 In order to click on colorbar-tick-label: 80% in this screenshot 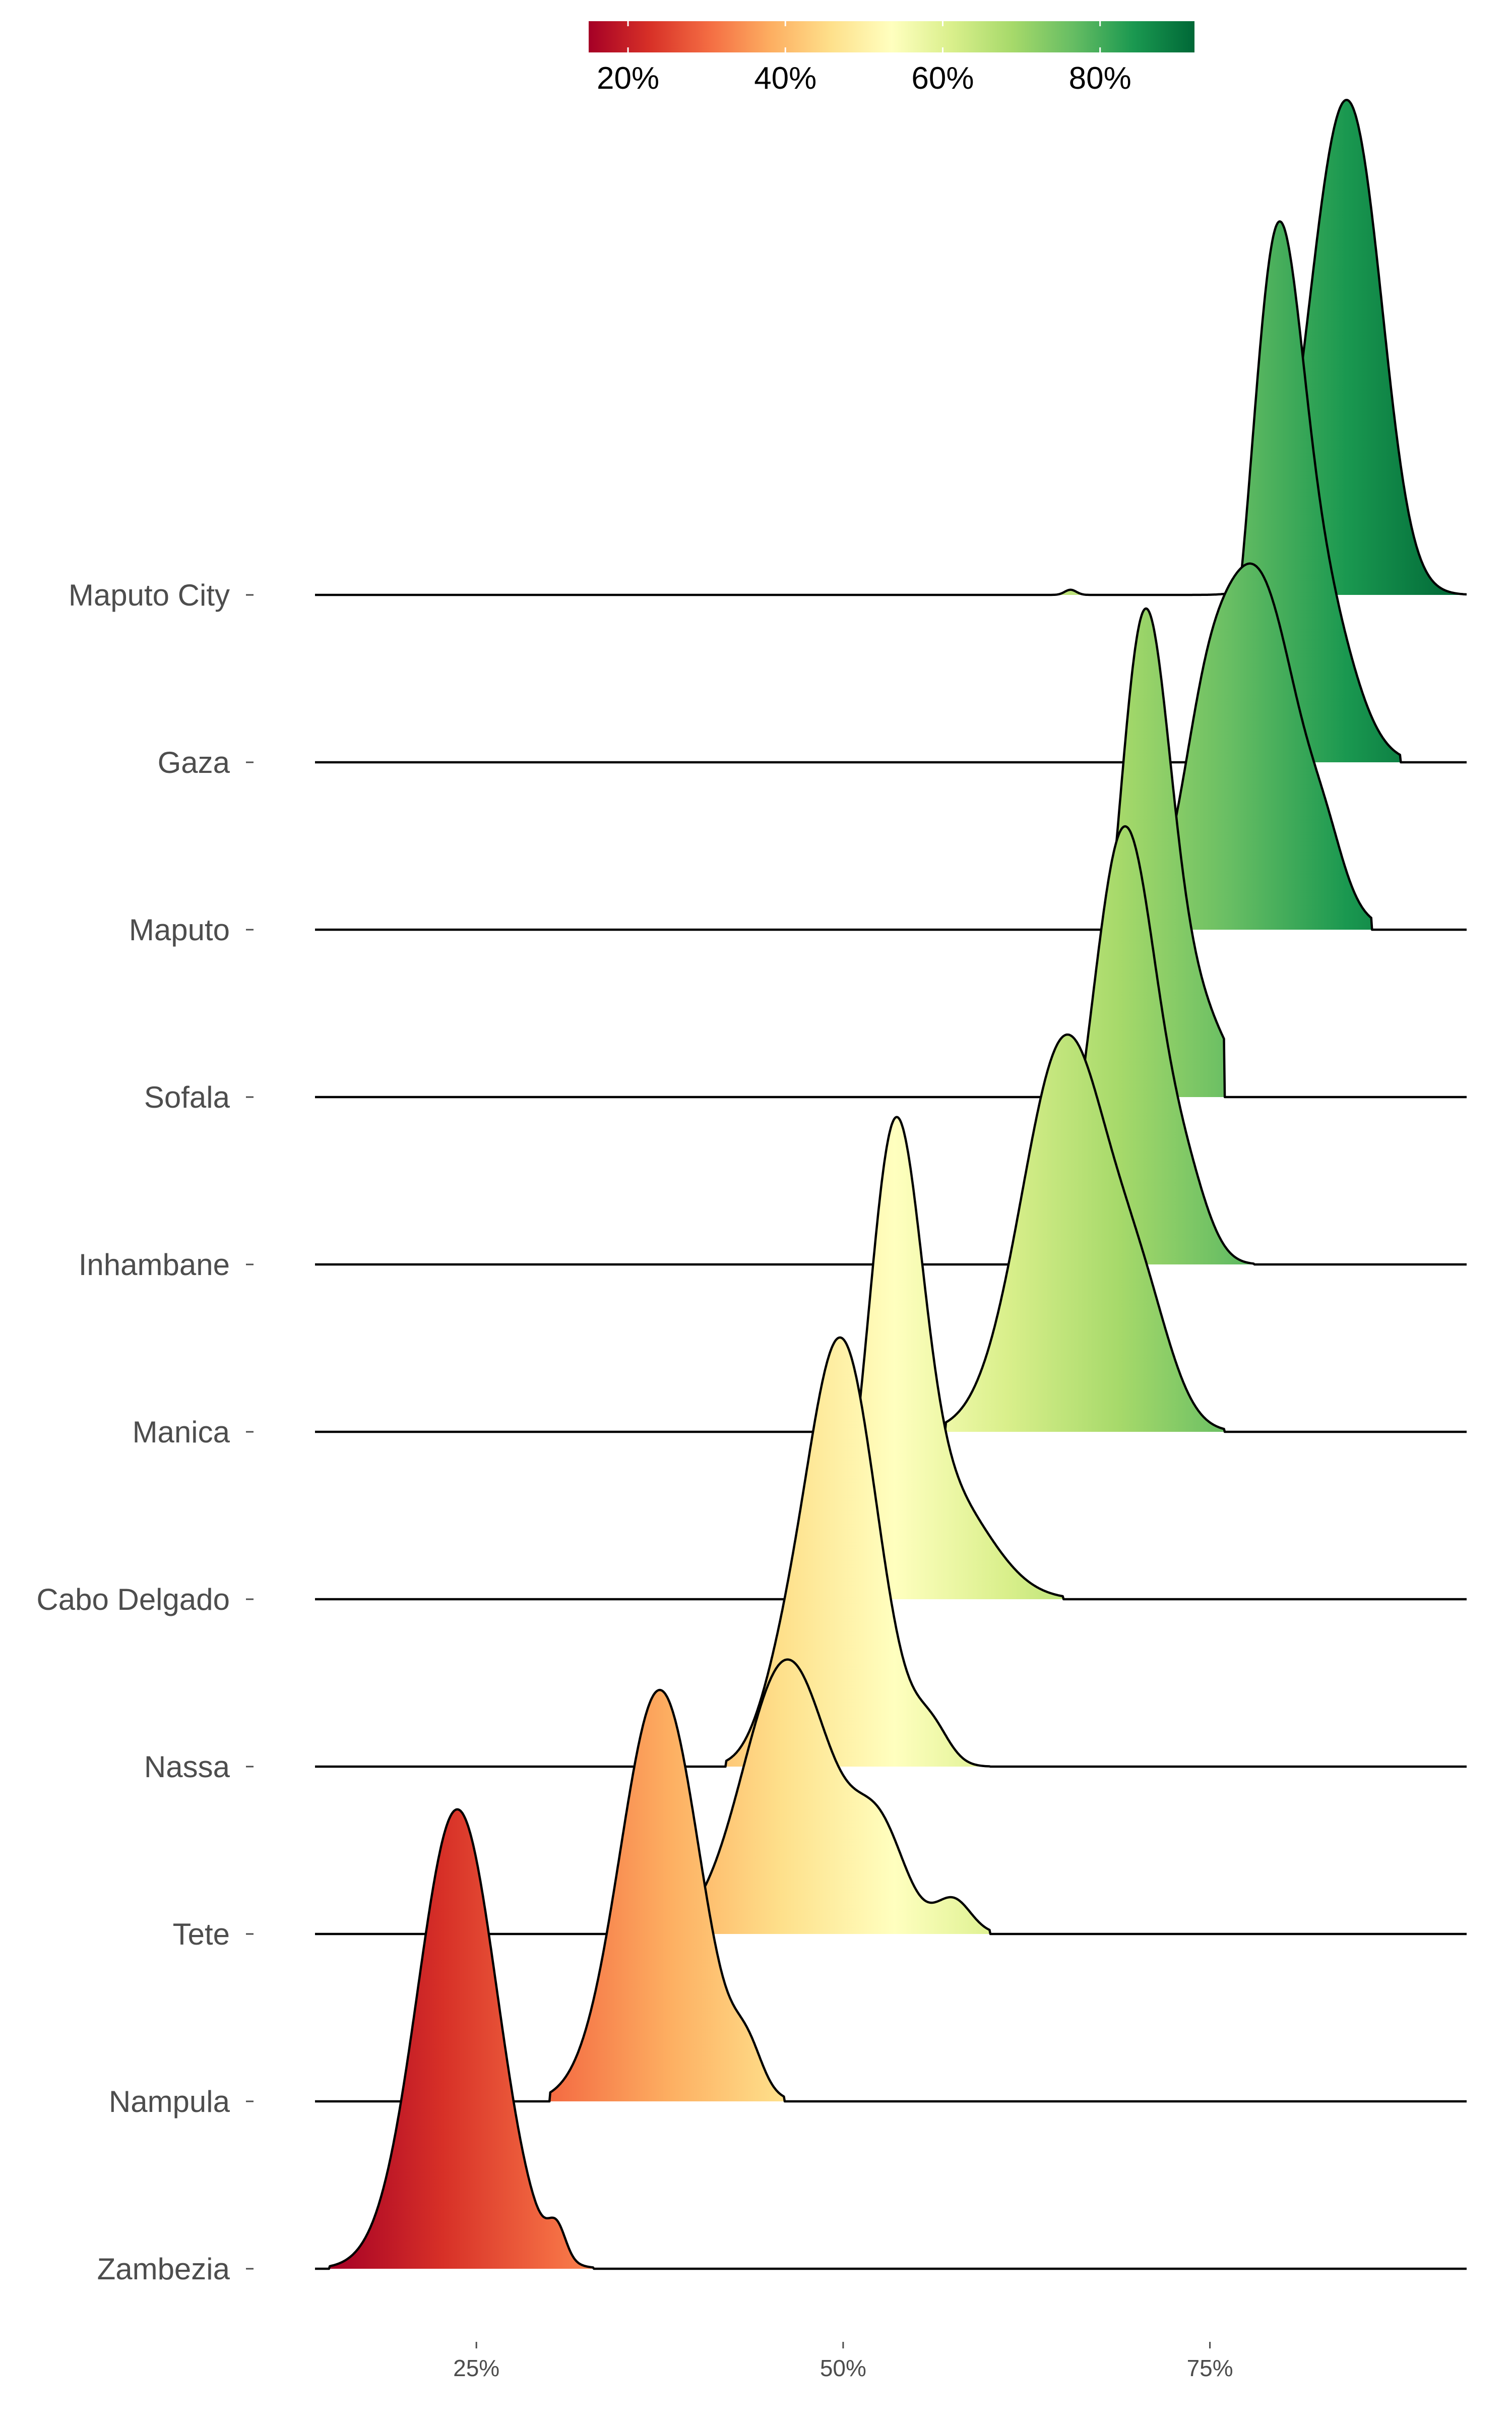, I will do `click(1100, 78)`.